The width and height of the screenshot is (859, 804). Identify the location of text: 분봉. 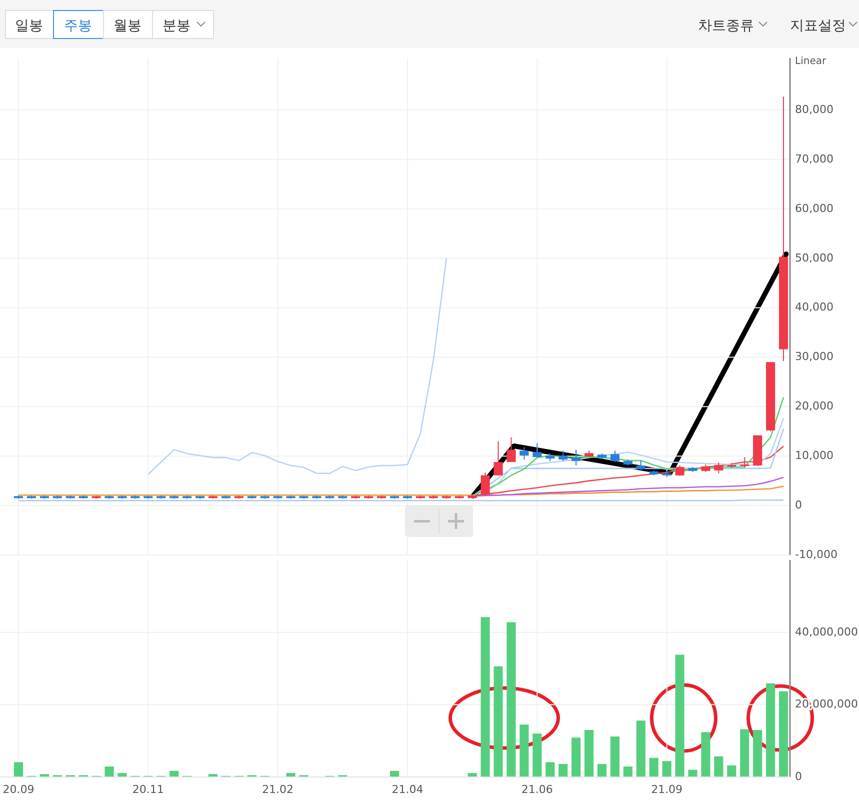
(176, 26).